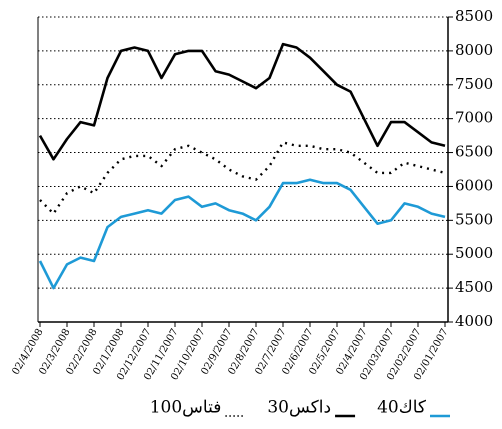 This screenshot has height=429, width=502. What do you see at coordinates (242, 178) in the screenshot?
I see `series-line` at bounding box center [242, 178].